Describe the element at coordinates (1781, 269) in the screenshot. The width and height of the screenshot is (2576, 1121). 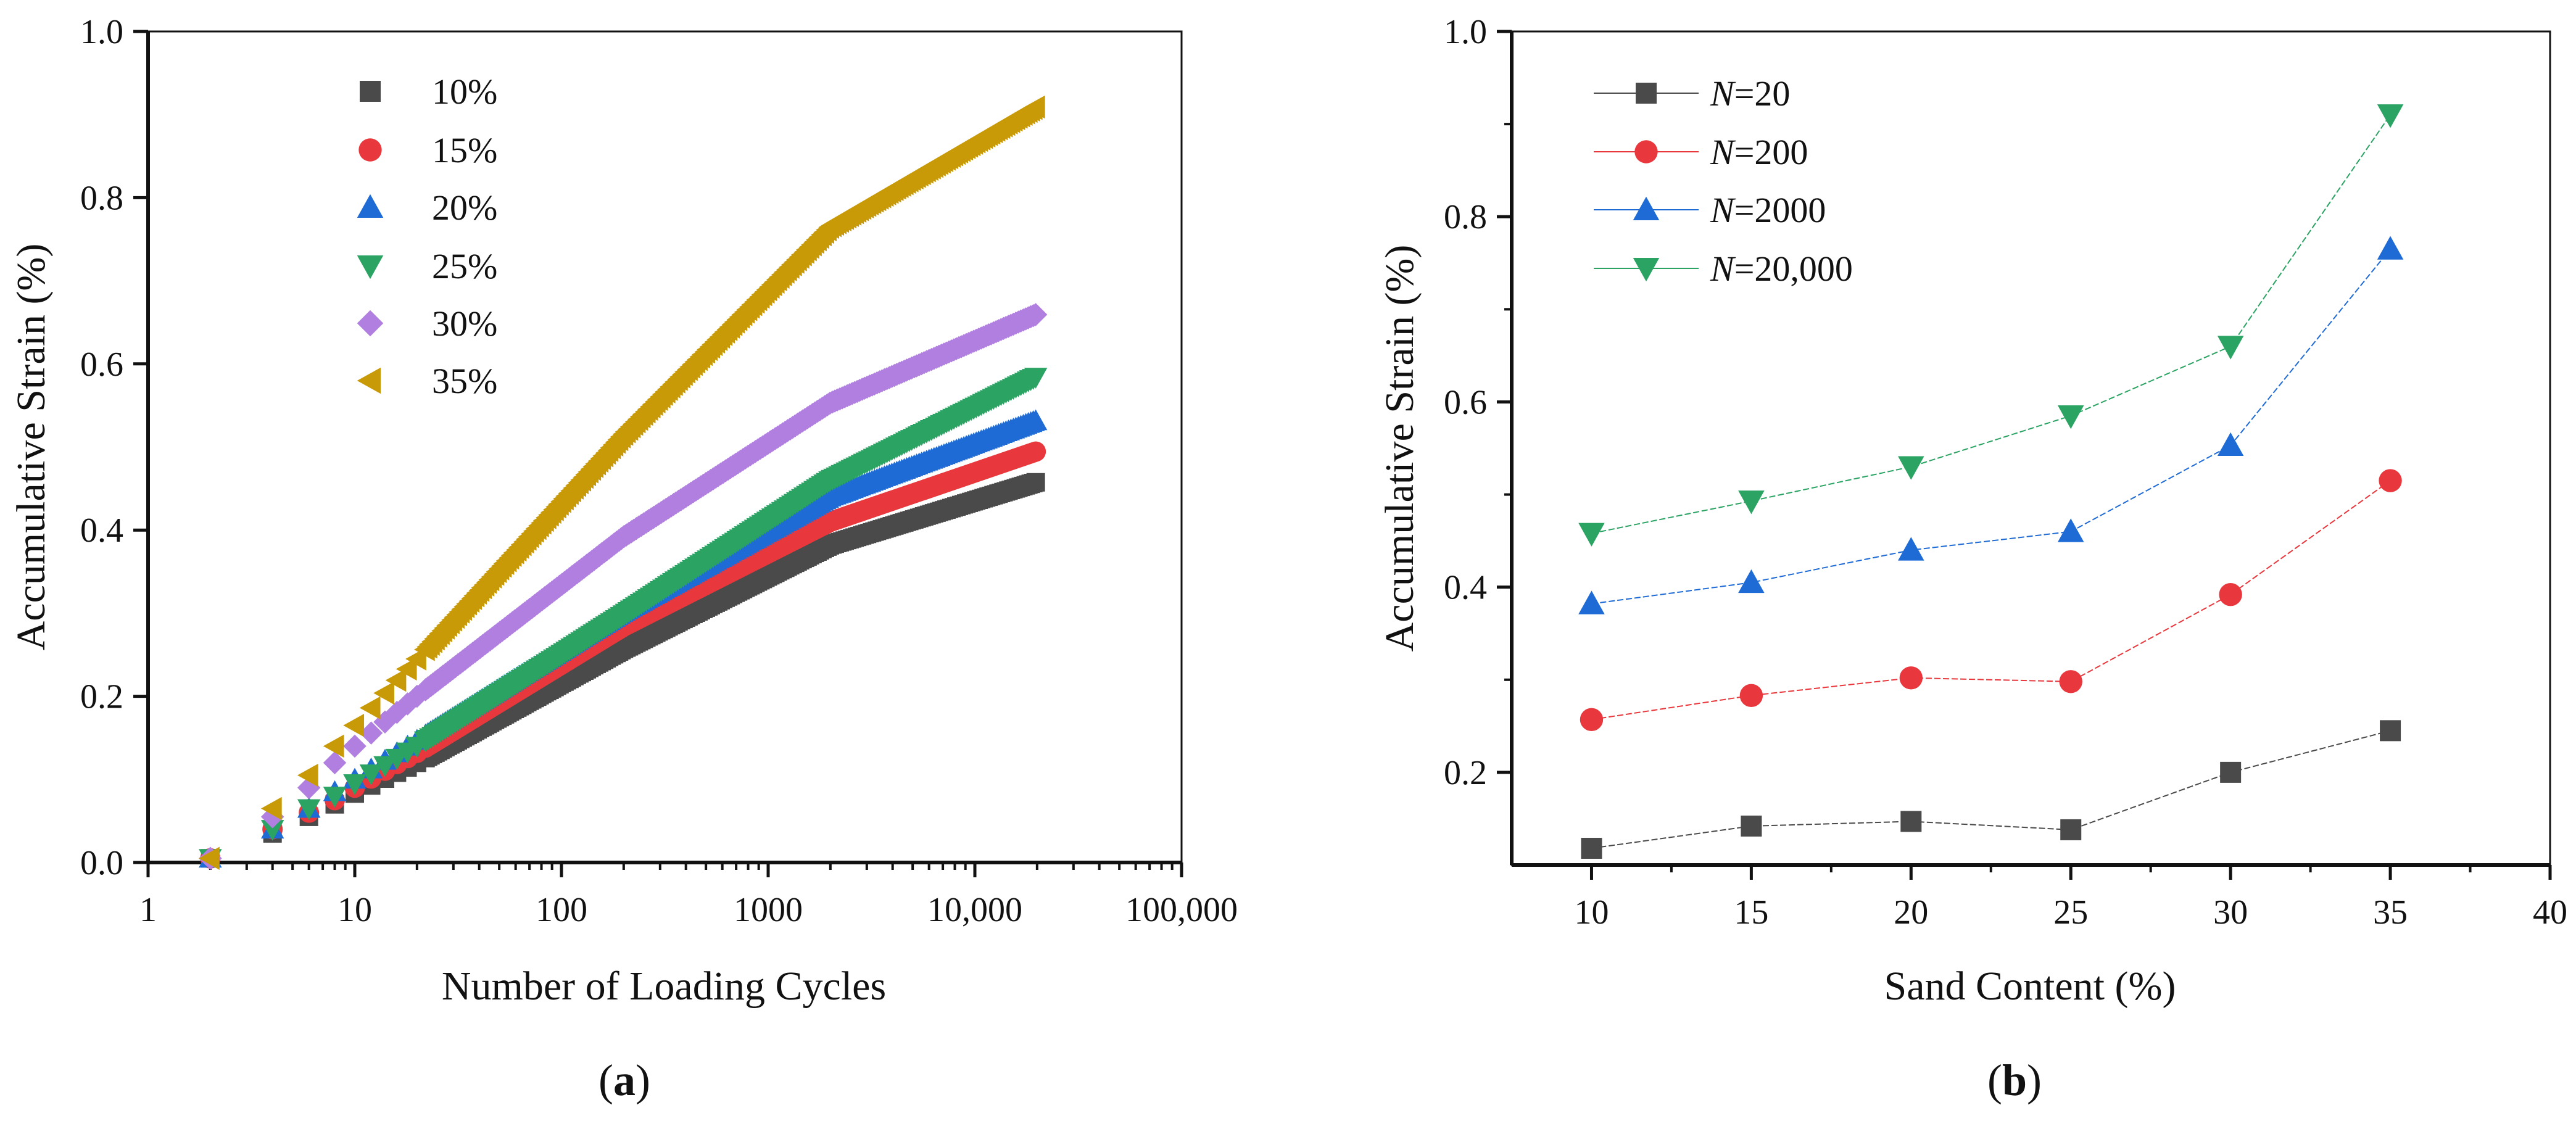
I see `legend-label: N=20,000` at that location.